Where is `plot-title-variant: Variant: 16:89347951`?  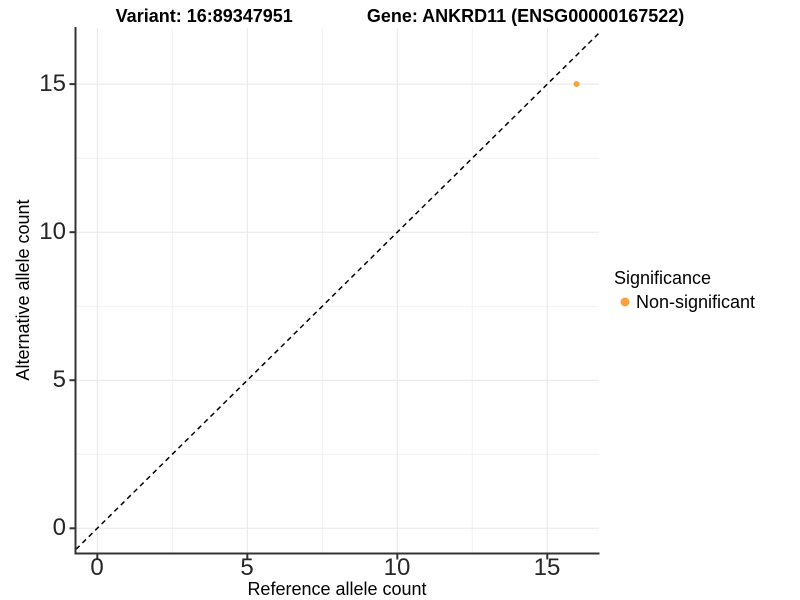 plot-title-variant: Variant: 16:89347951 is located at coordinates (204, 16).